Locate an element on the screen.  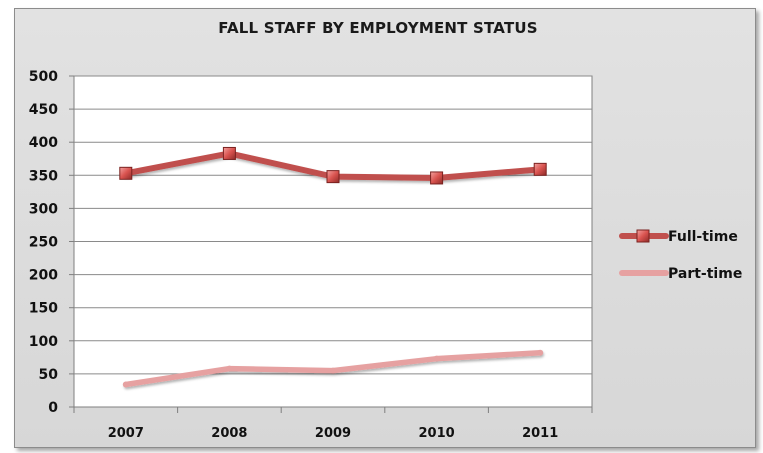
x-tick-label: 2008 is located at coordinates (229, 433).